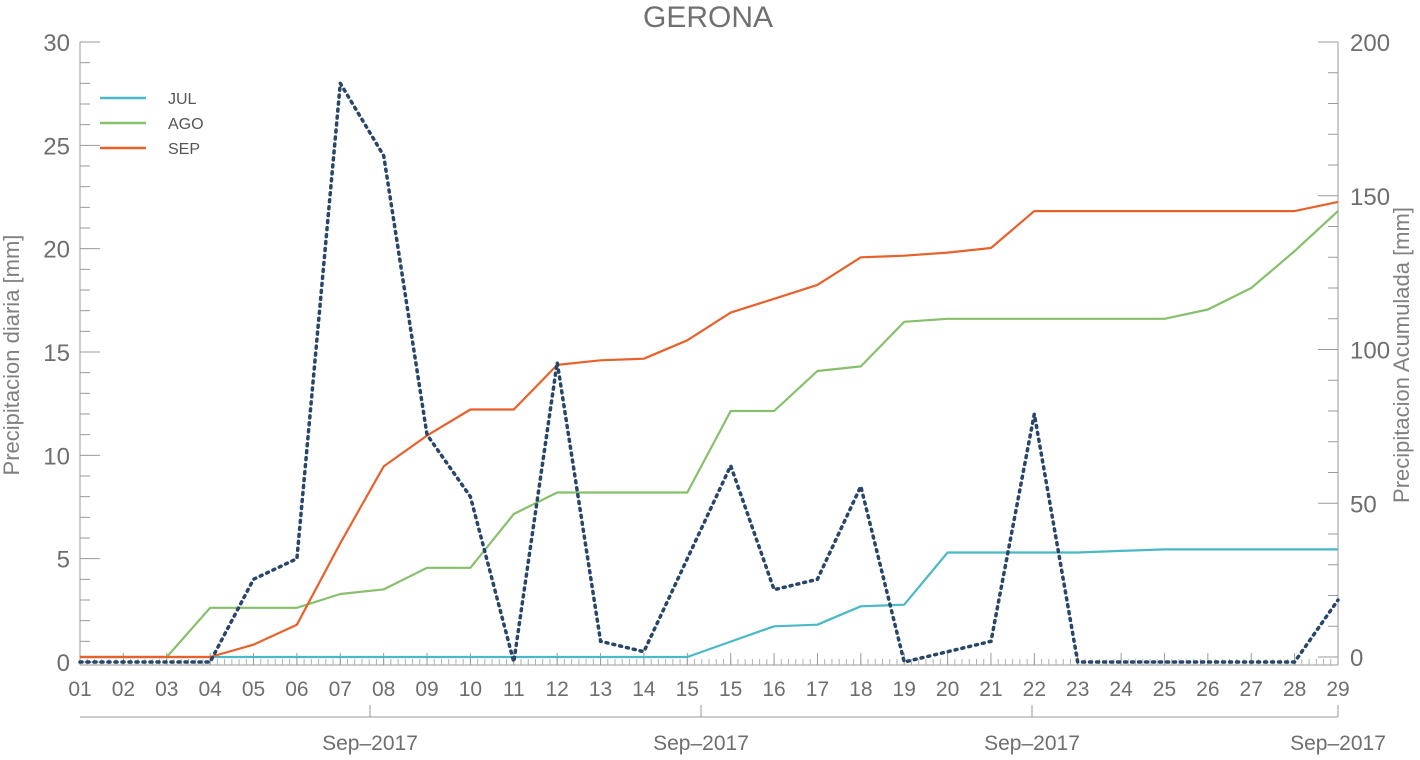 Image resolution: width=1420 pixels, height=760 pixels. Describe the element at coordinates (904, 689) in the screenshot. I see `x-tick-label: 19` at that location.